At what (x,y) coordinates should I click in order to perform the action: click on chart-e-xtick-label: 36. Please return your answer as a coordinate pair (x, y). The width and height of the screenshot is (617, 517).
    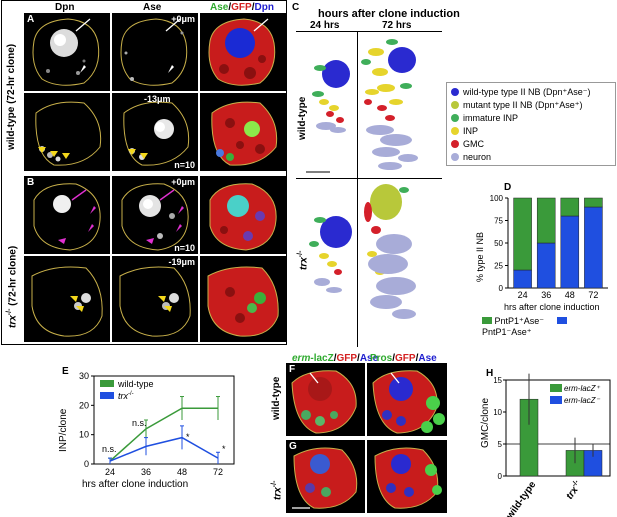
    Looking at the image, I should click on (146, 472).